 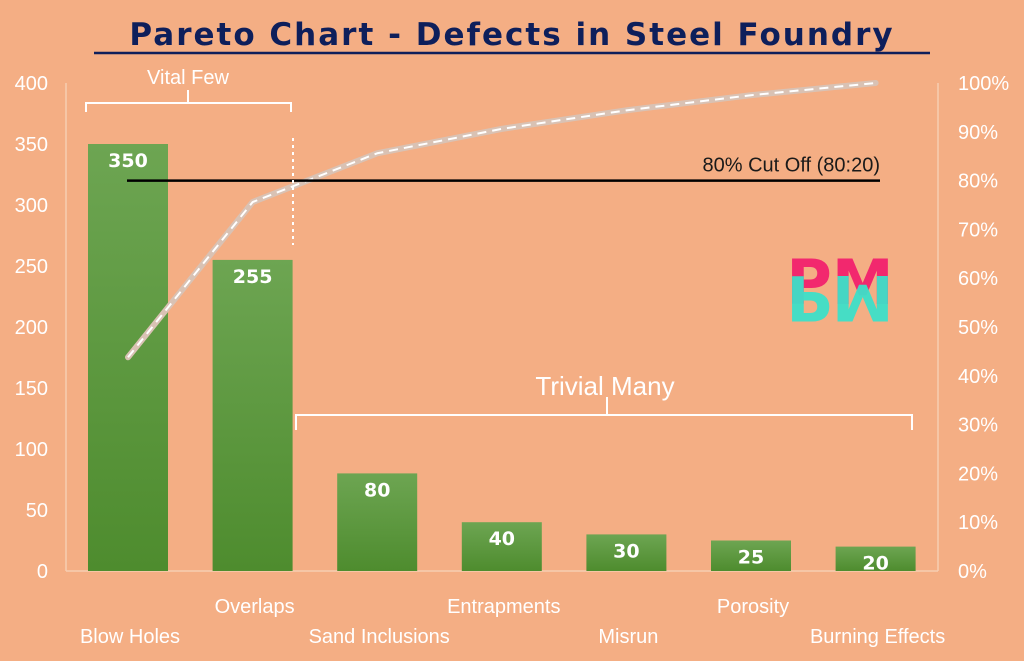 What do you see at coordinates (31, 267) in the screenshot?
I see `left-tick-label: 250` at bounding box center [31, 267].